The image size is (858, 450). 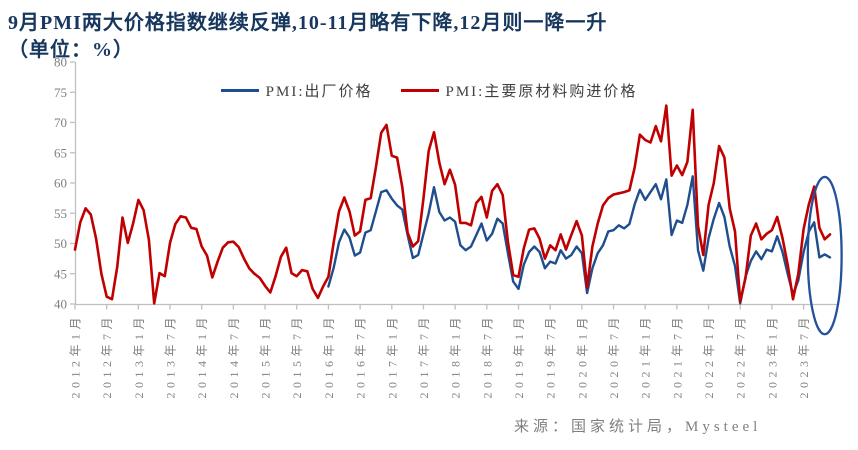 What do you see at coordinates (638, 427) in the screenshot?
I see `data-source-note: 来源：国家统计局，Mysteel` at bounding box center [638, 427].